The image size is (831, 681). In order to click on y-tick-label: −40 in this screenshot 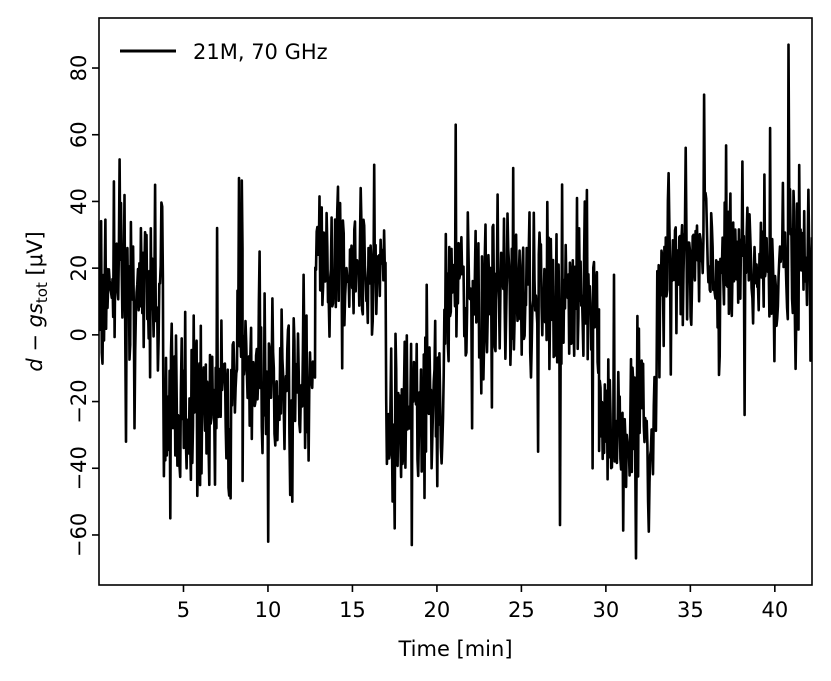, I will do `click(79, 468)`.